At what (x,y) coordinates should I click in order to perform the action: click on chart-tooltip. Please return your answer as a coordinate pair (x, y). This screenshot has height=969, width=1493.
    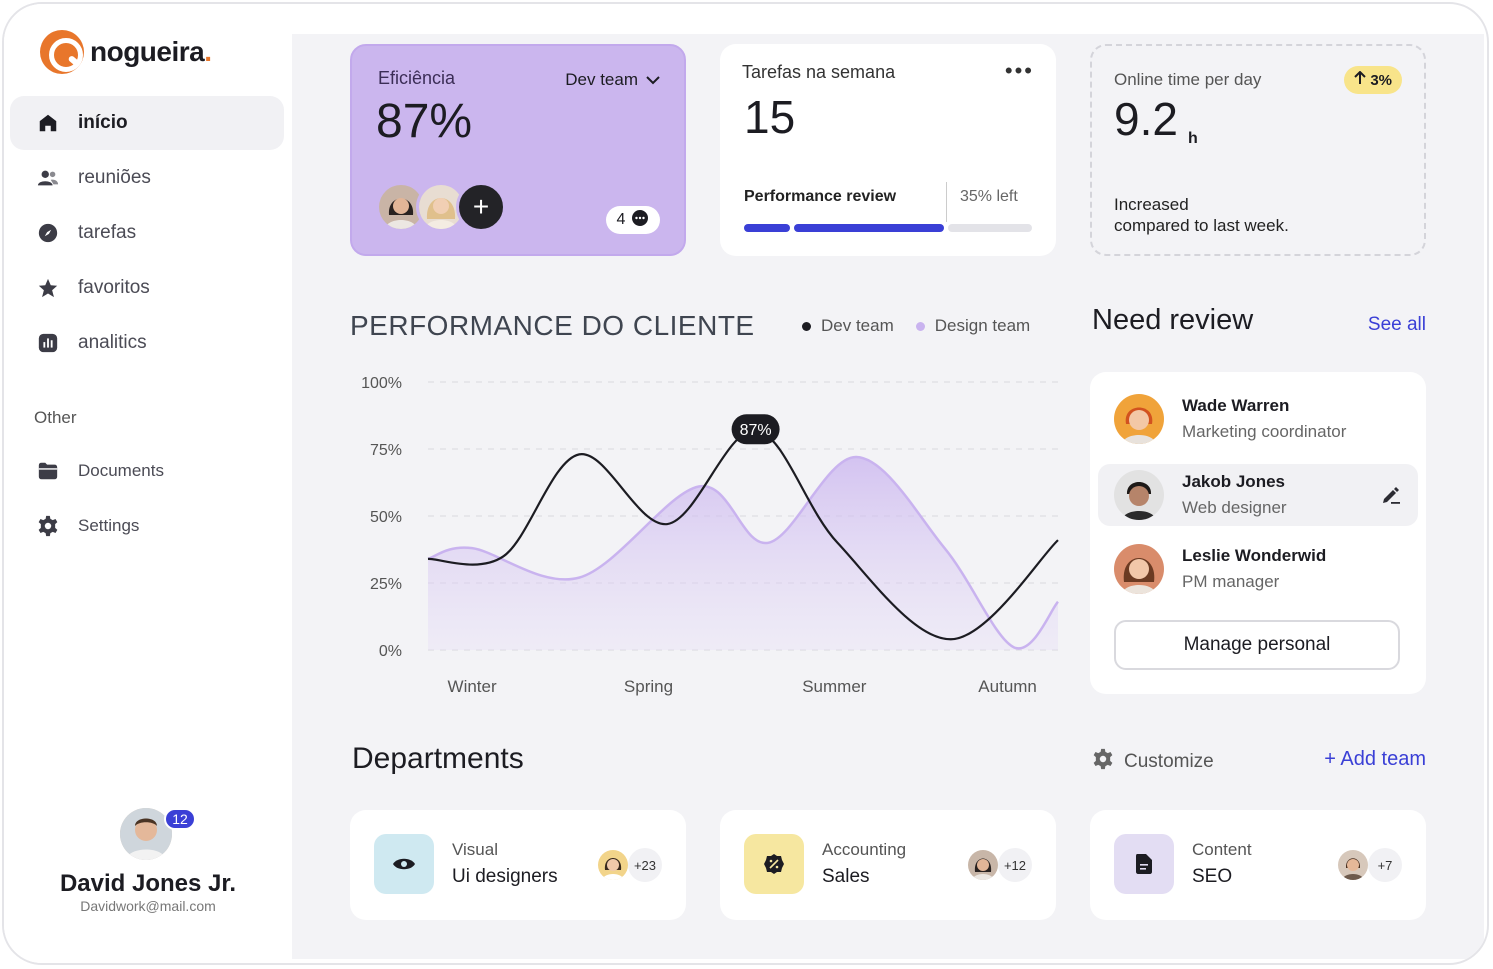
    Looking at the image, I should click on (755, 429).